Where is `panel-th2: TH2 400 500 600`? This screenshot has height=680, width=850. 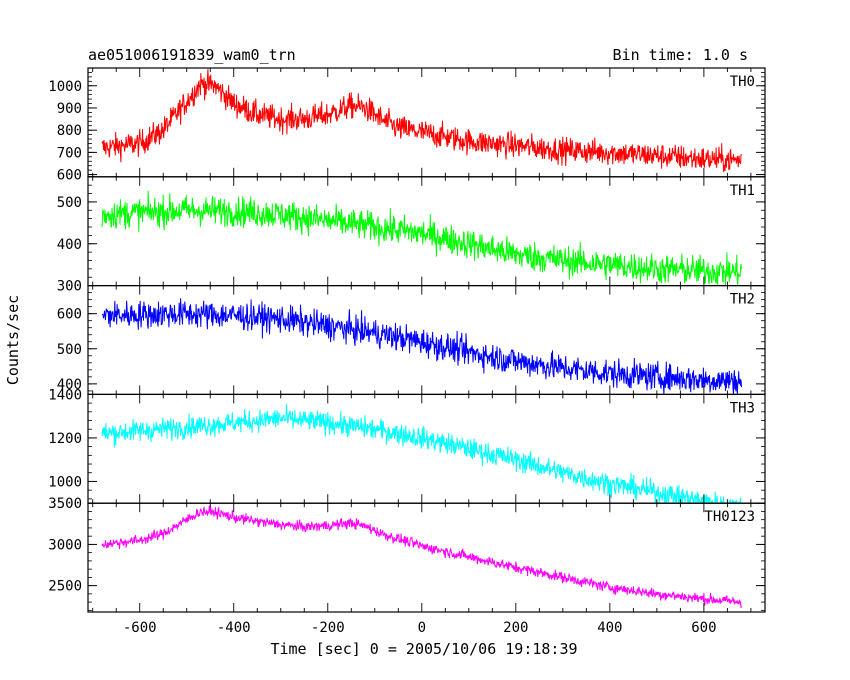
panel-th2: TH2 400 500 600 is located at coordinates (411, 340).